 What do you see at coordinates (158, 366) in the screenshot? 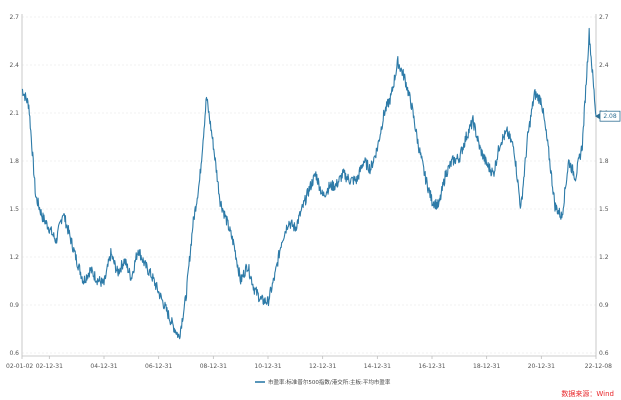
I see `x-tick-label: 06-12-31` at bounding box center [158, 366].